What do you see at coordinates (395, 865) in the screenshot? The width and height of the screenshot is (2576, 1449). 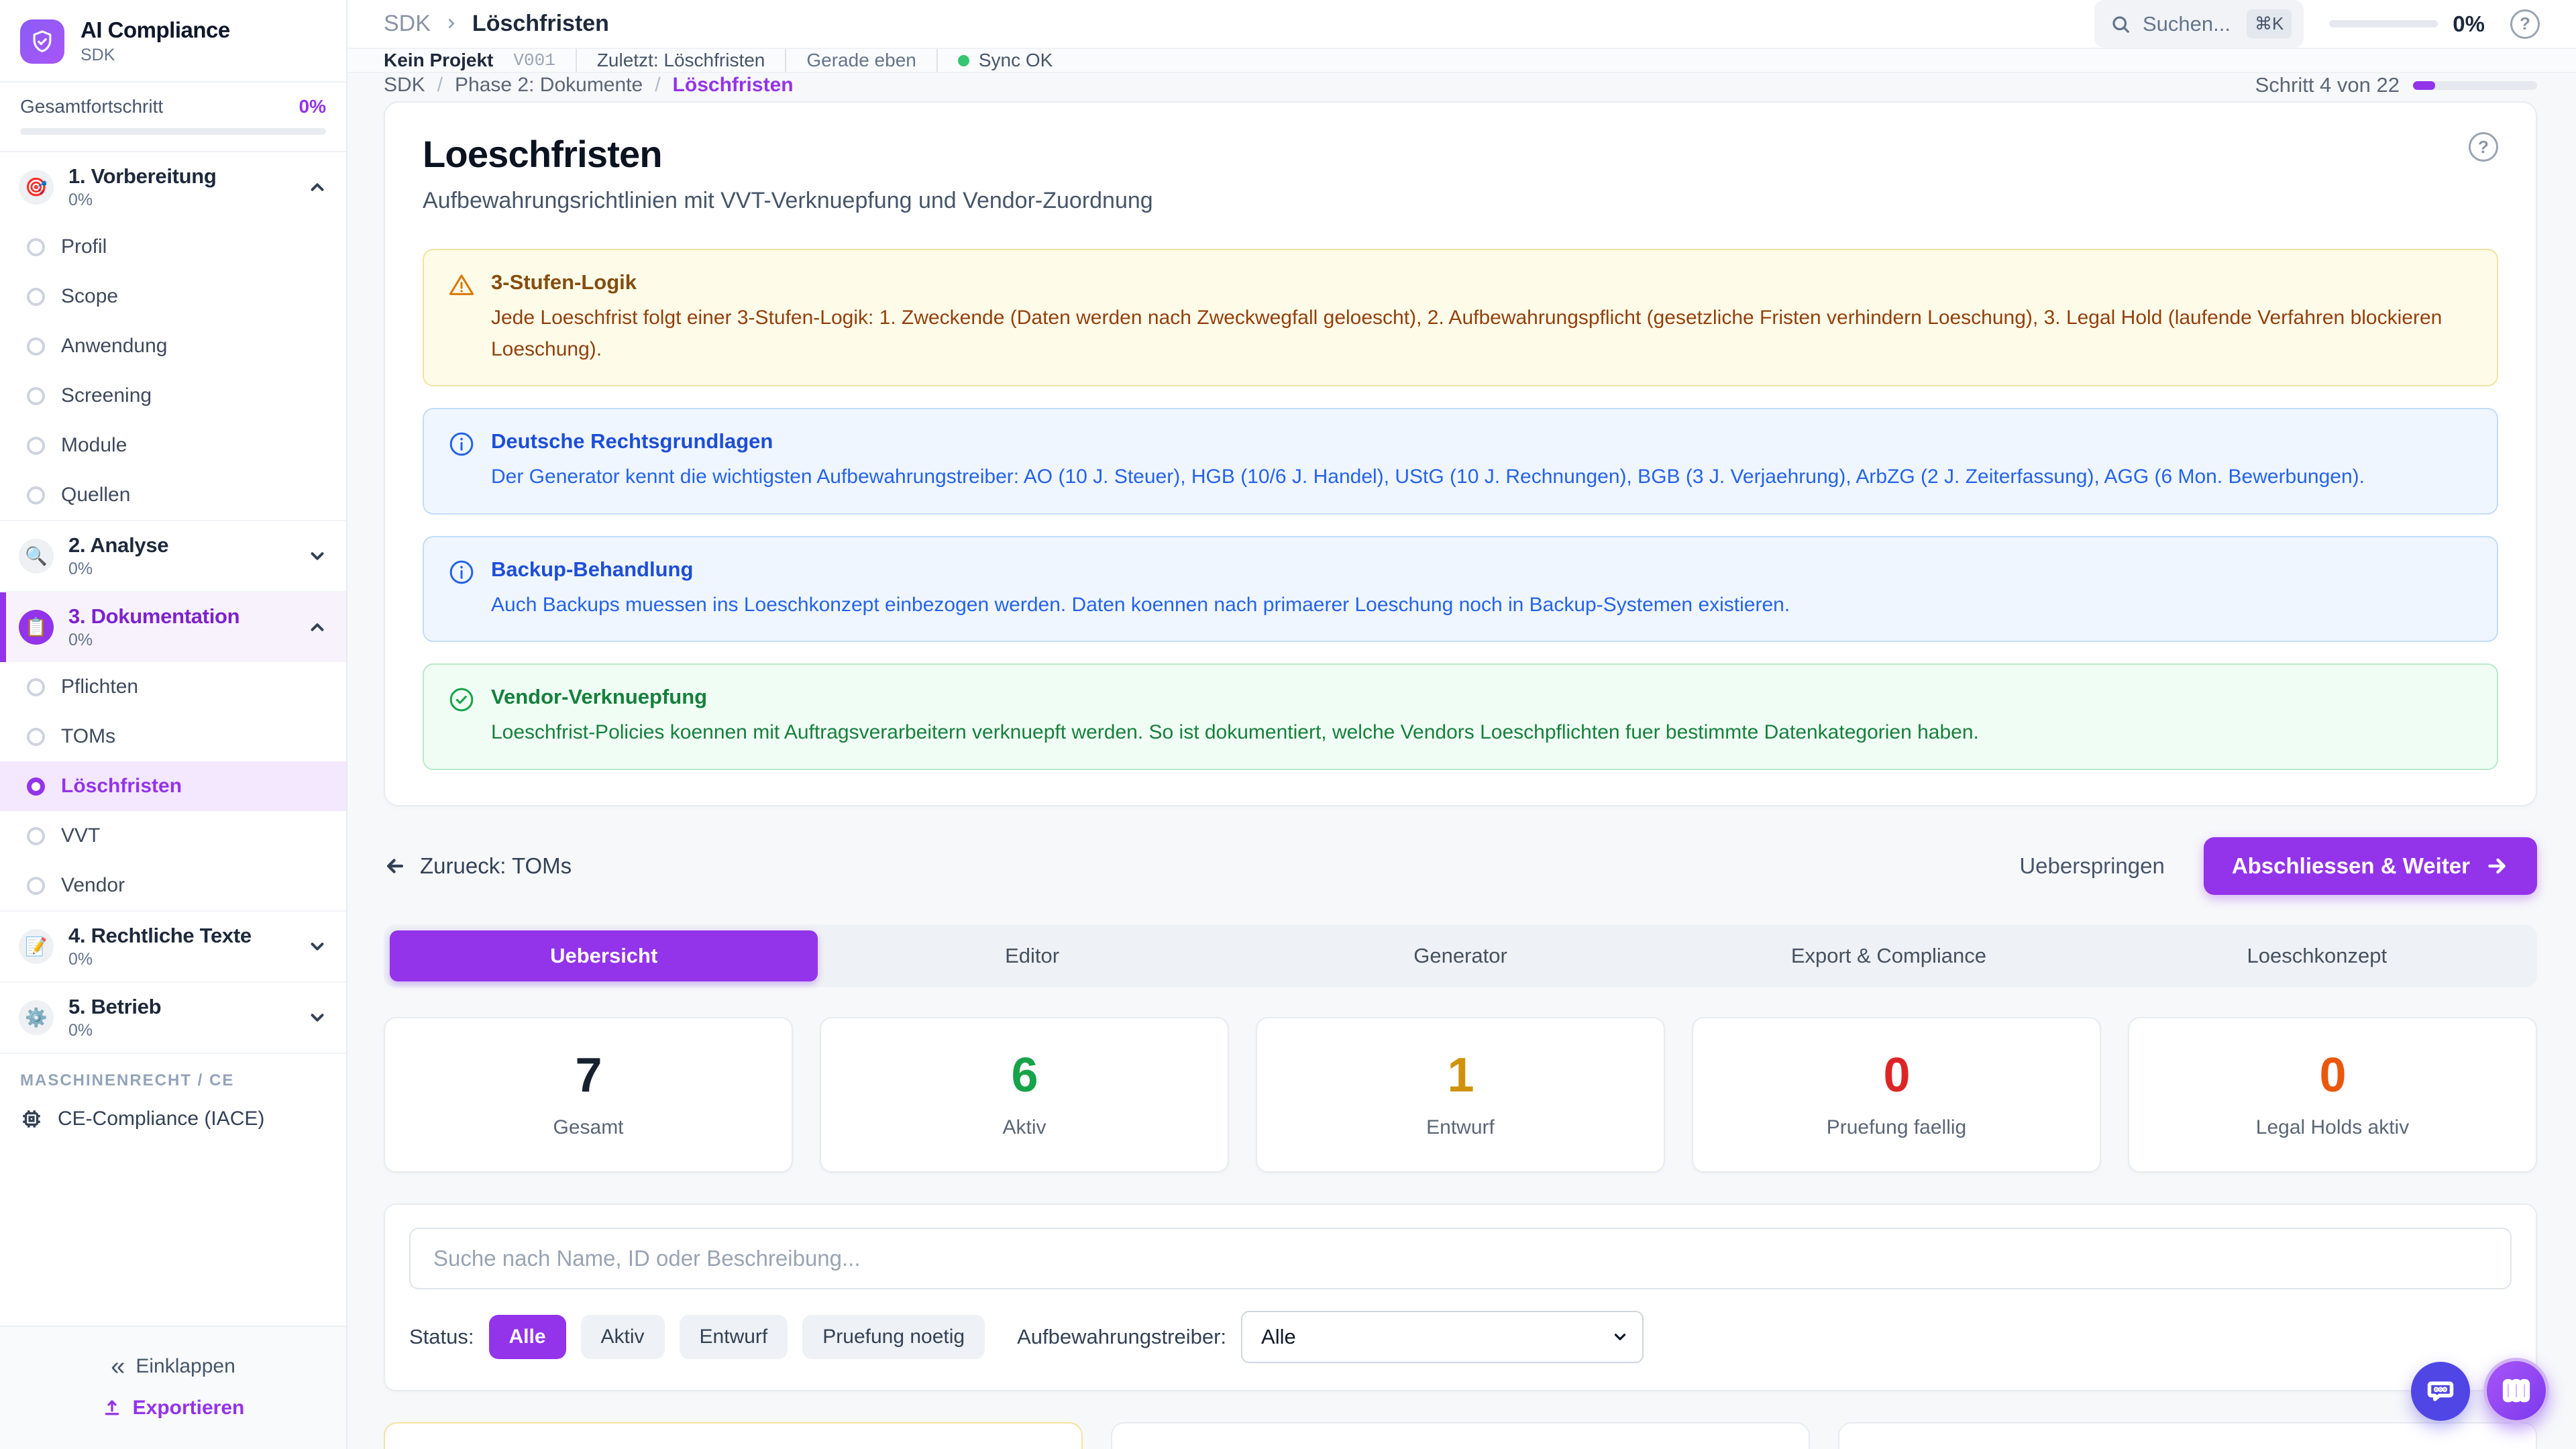 I see `arrow-left-icon` at bounding box center [395, 865].